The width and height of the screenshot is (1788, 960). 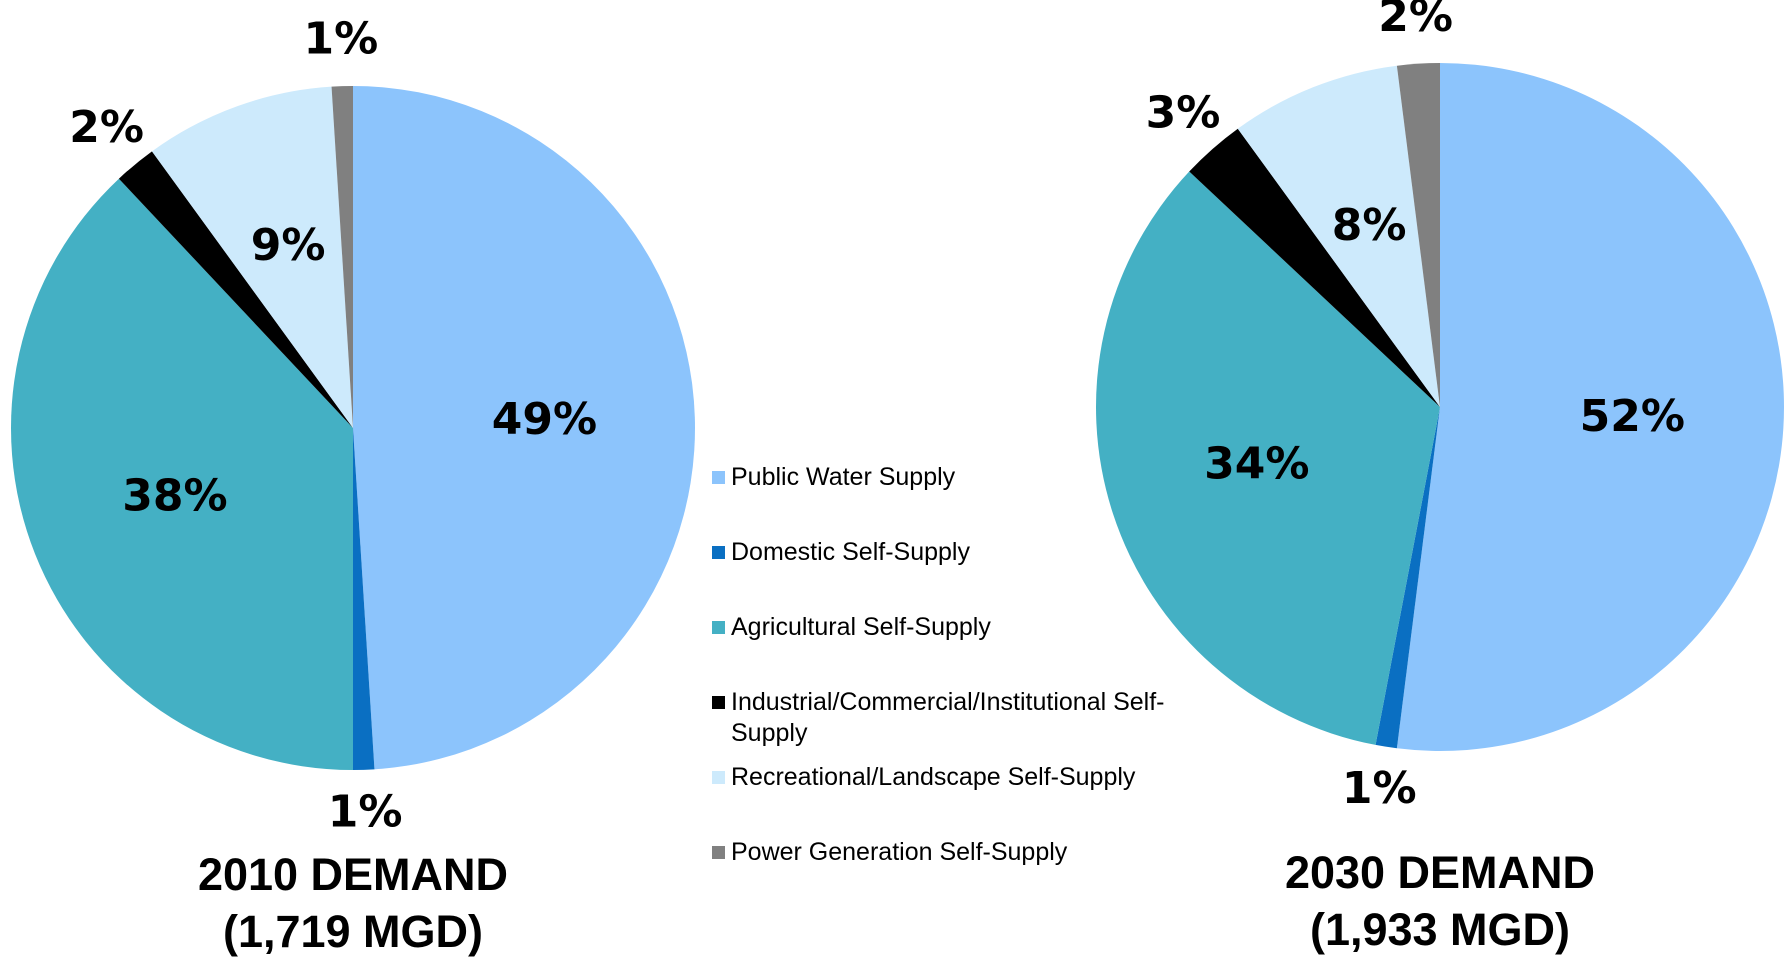 What do you see at coordinates (1256, 464) in the screenshot?
I see `slice-label: 34%` at bounding box center [1256, 464].